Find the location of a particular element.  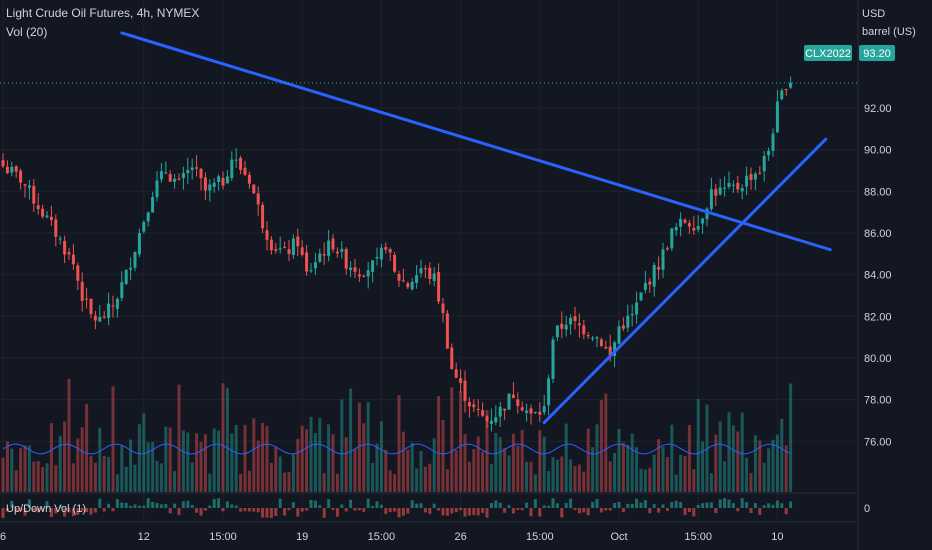

volume-indicator-label: Vol (20) is located at coordinates (27, 32).